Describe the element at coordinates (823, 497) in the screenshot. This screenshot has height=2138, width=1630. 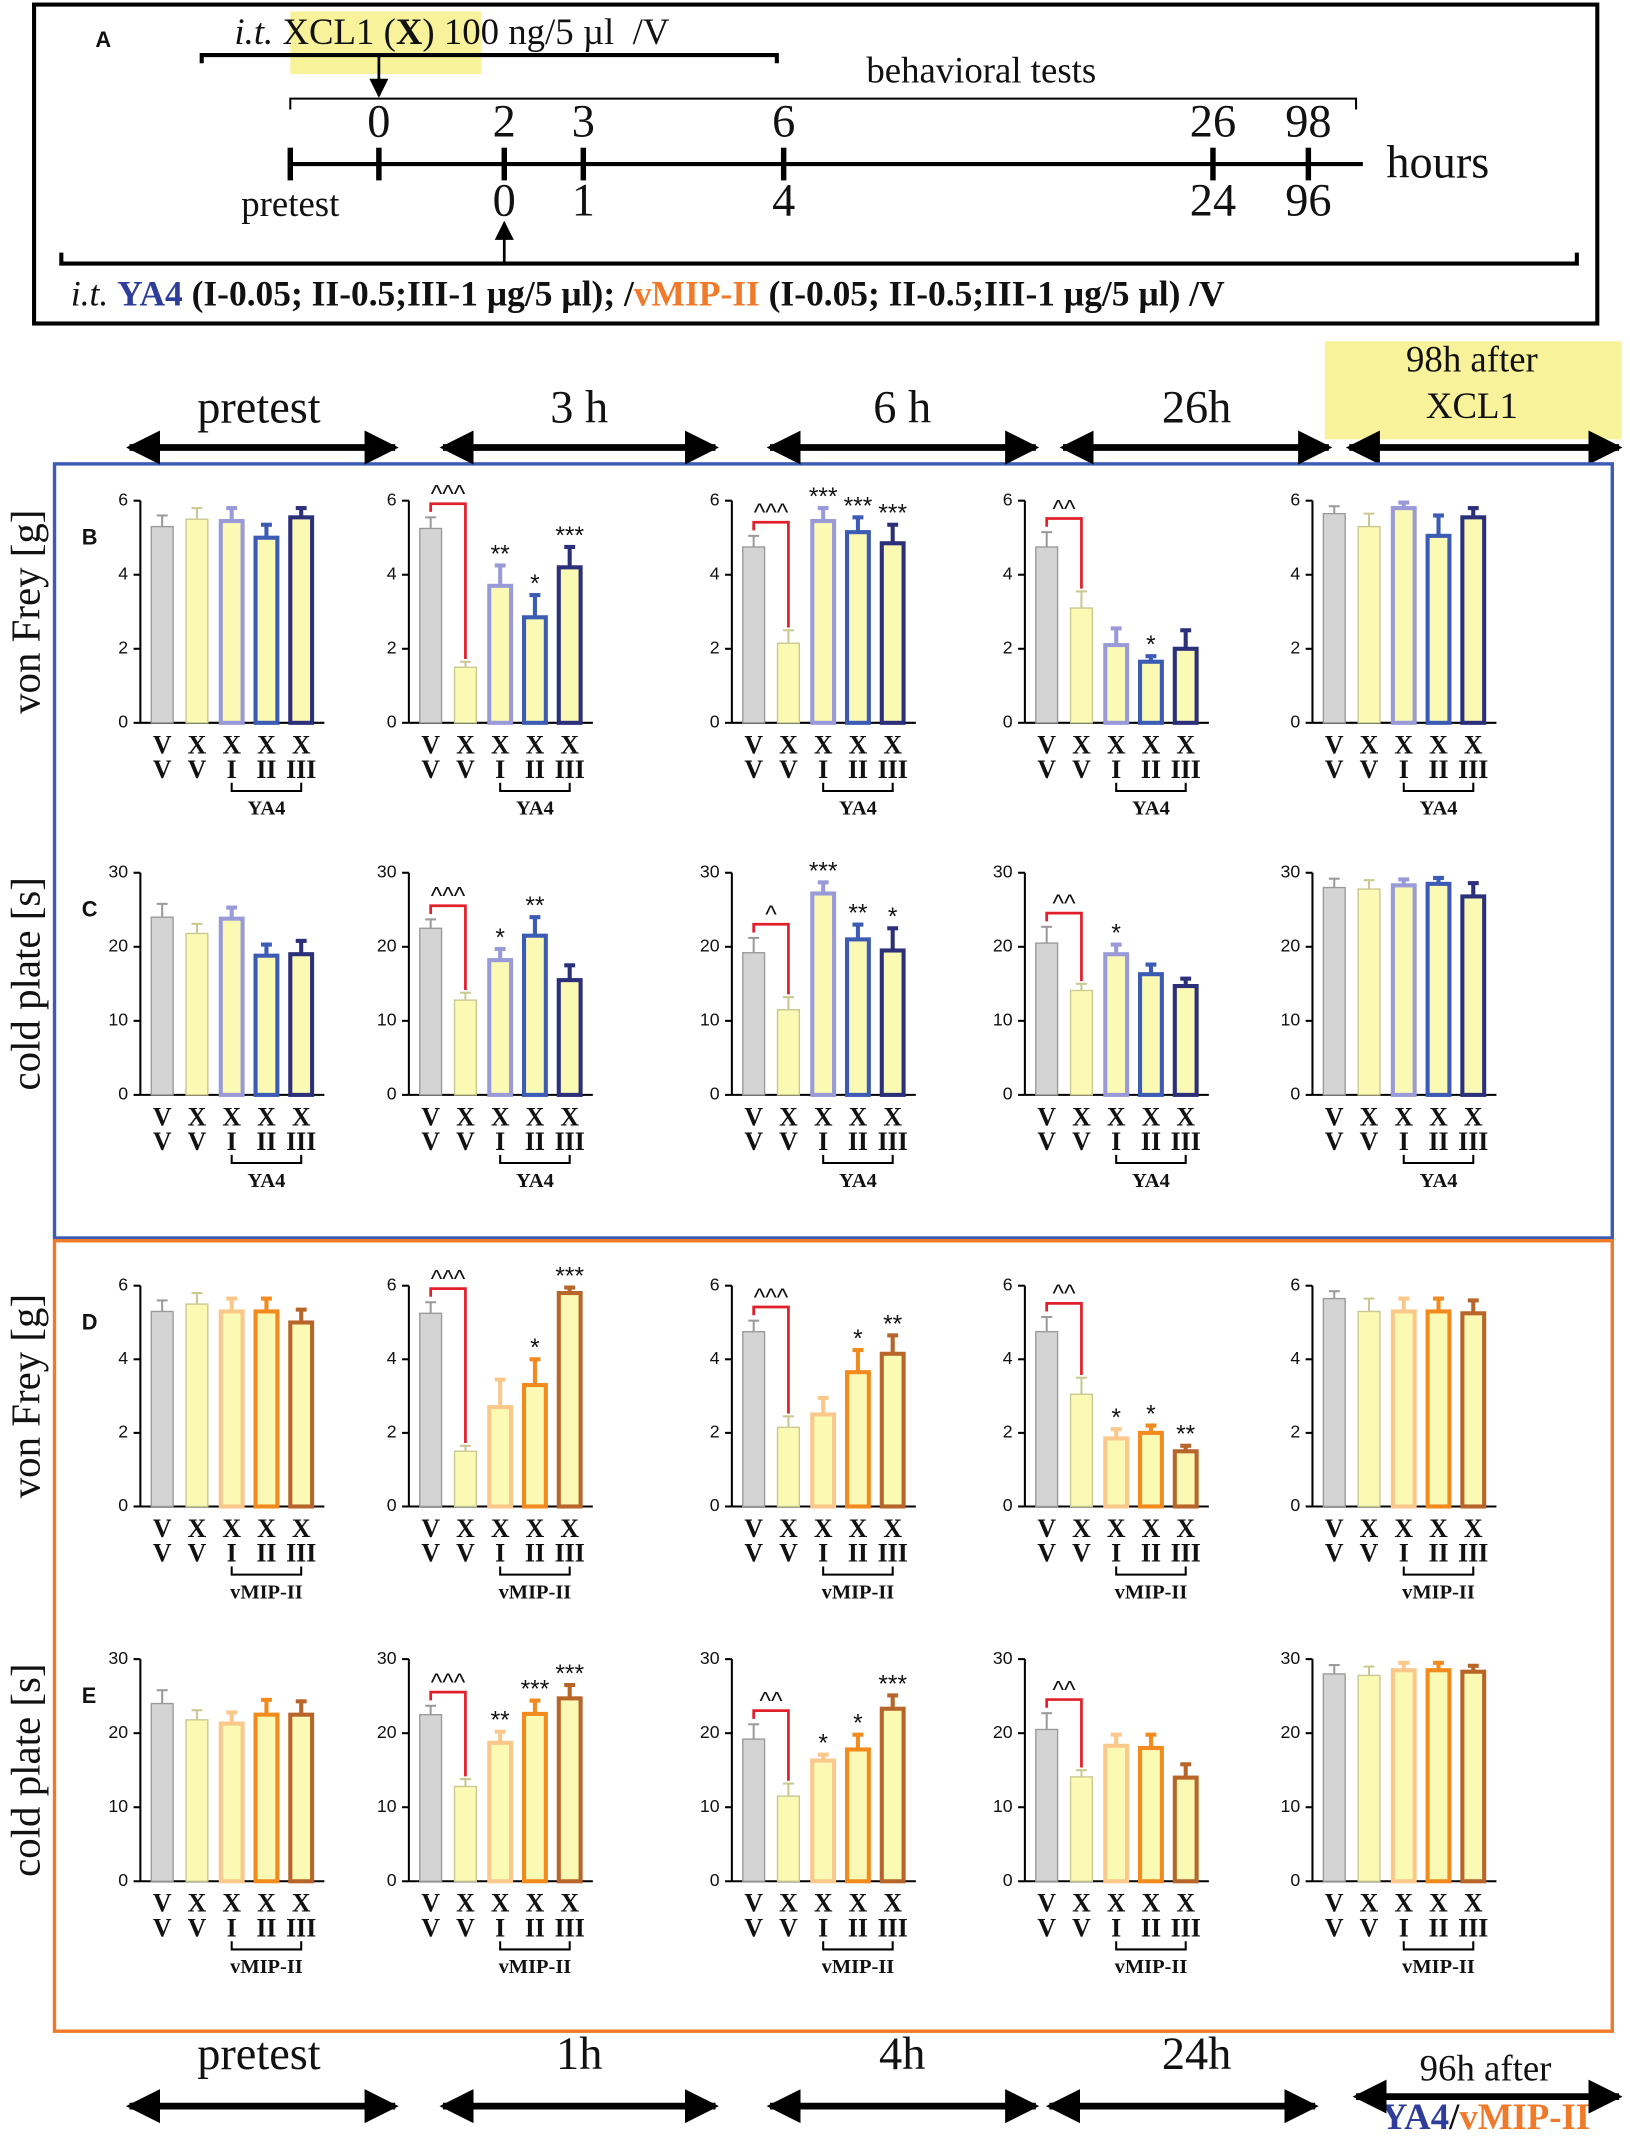
I see `significance: ***` at that location.